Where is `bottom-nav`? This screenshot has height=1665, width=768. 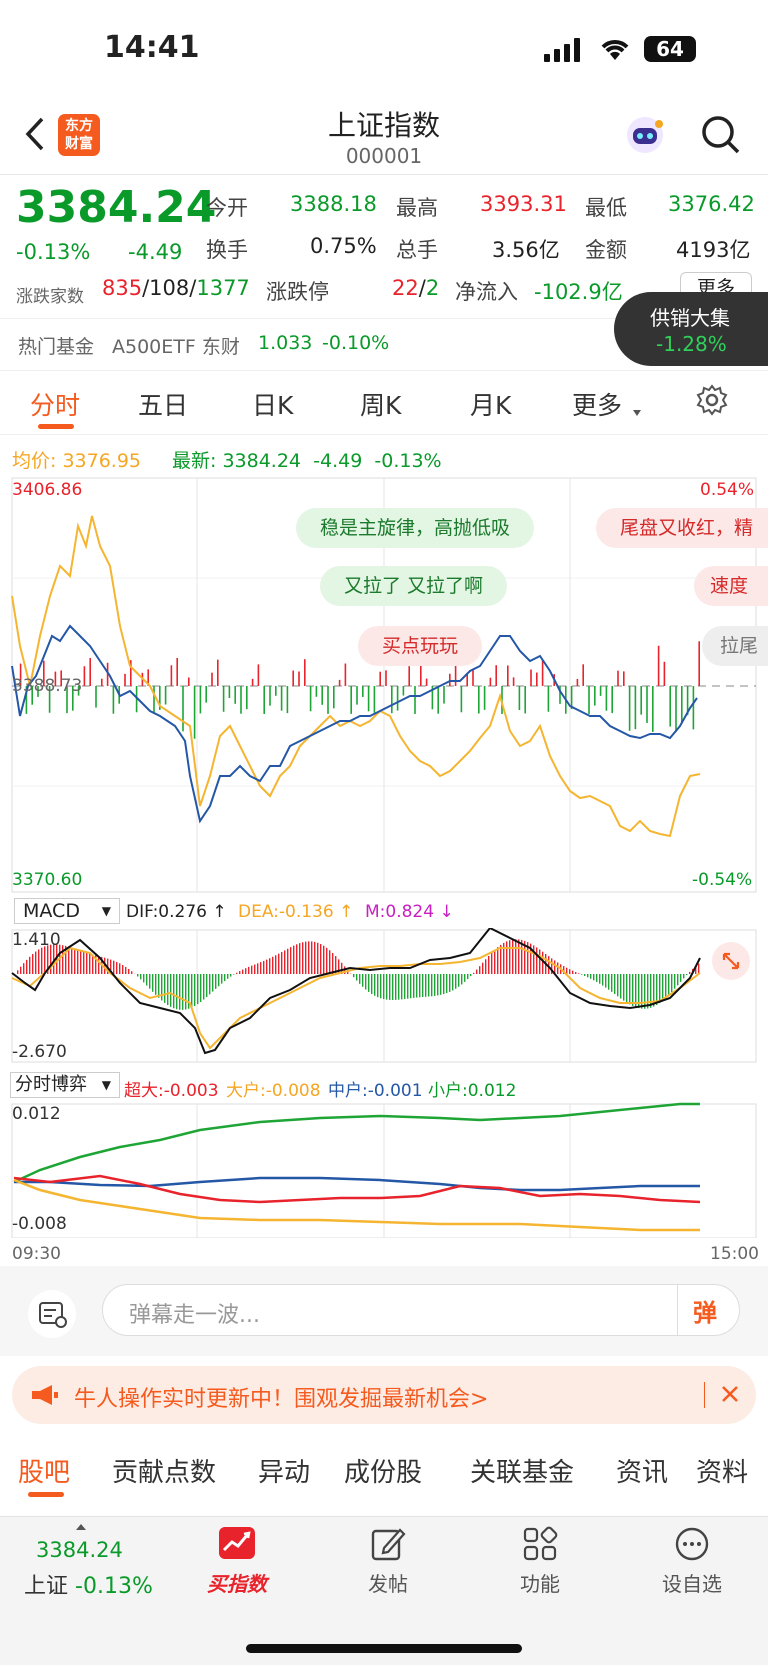
bottom-nav is located at coordinates (384, 1590).